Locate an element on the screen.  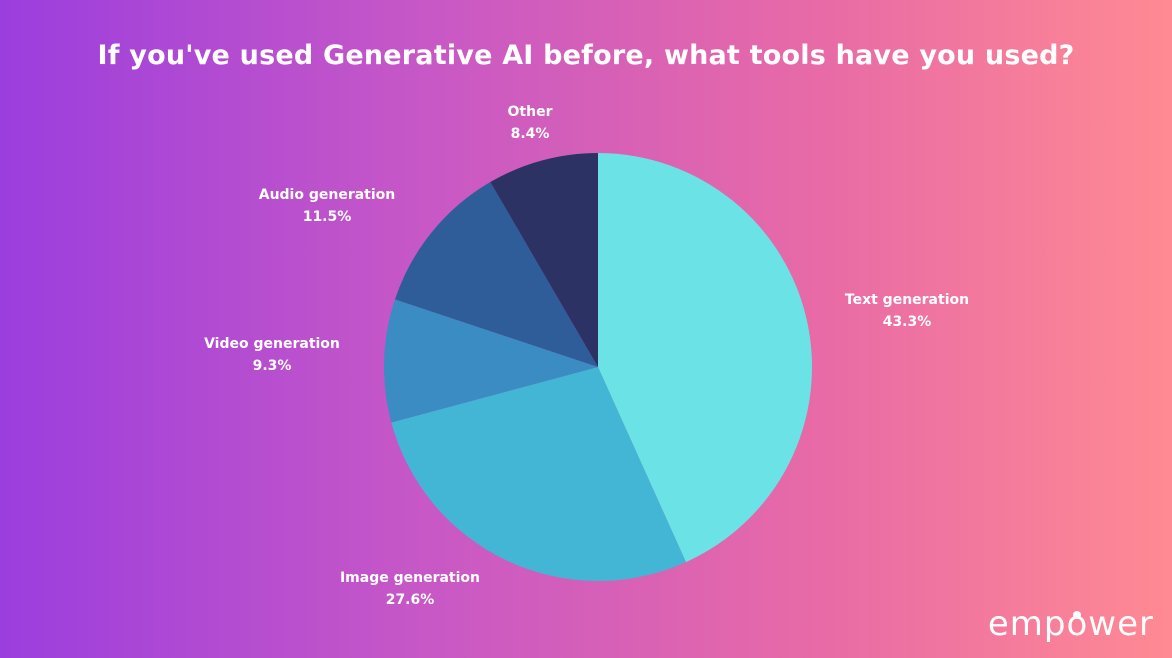
pie-slice-image-generation is located at coordinates (538, 474).